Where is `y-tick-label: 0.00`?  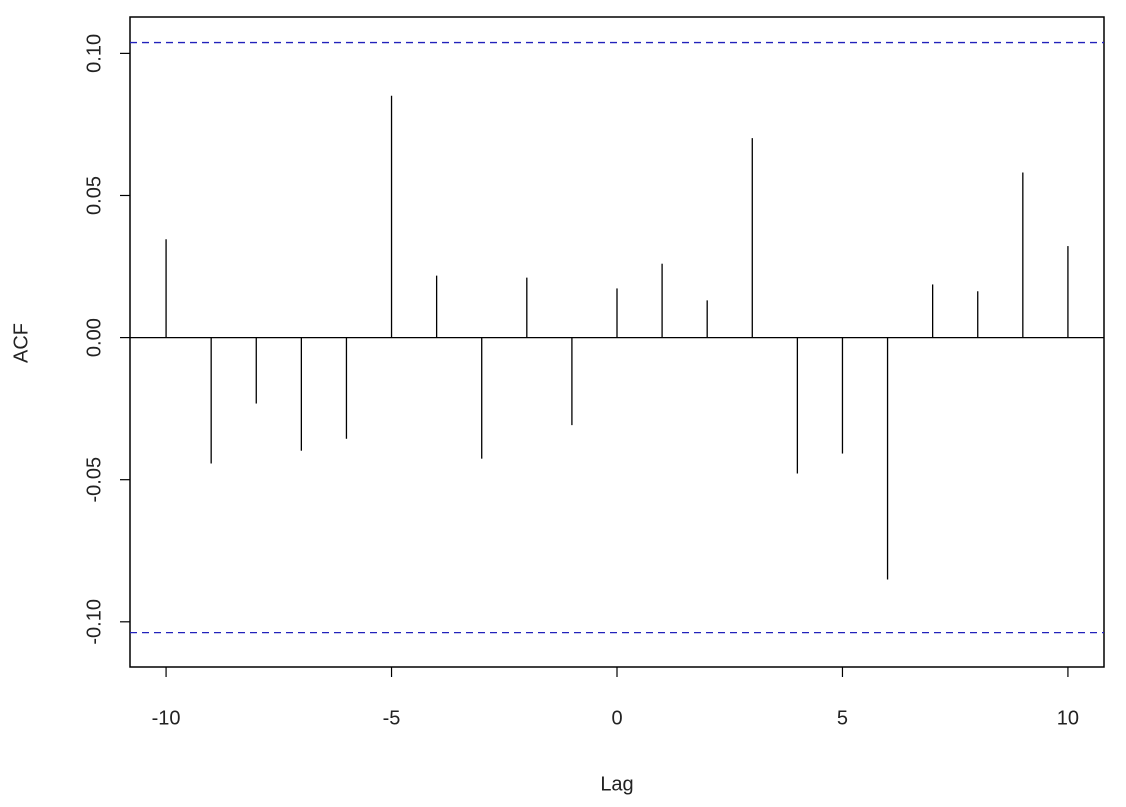 y-tick-label: 0.00 is located at coordinates (94, 337).